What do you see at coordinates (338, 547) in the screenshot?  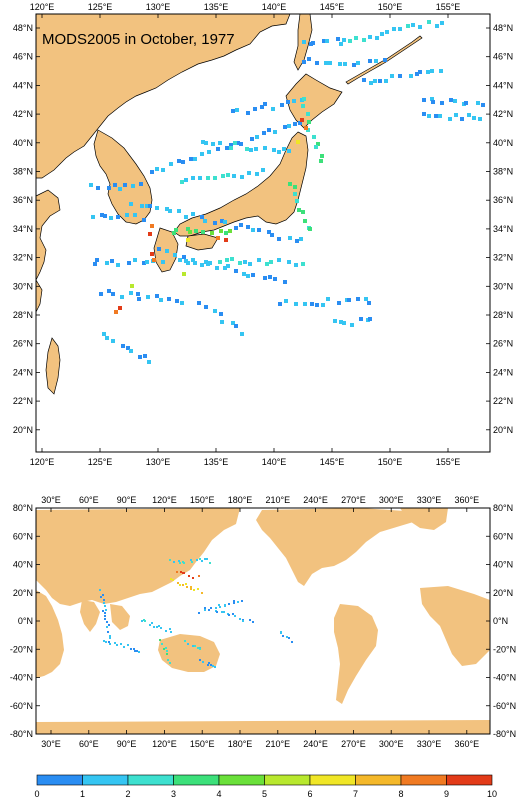 I see `north-america-shape` at bounding box center [338, 547].